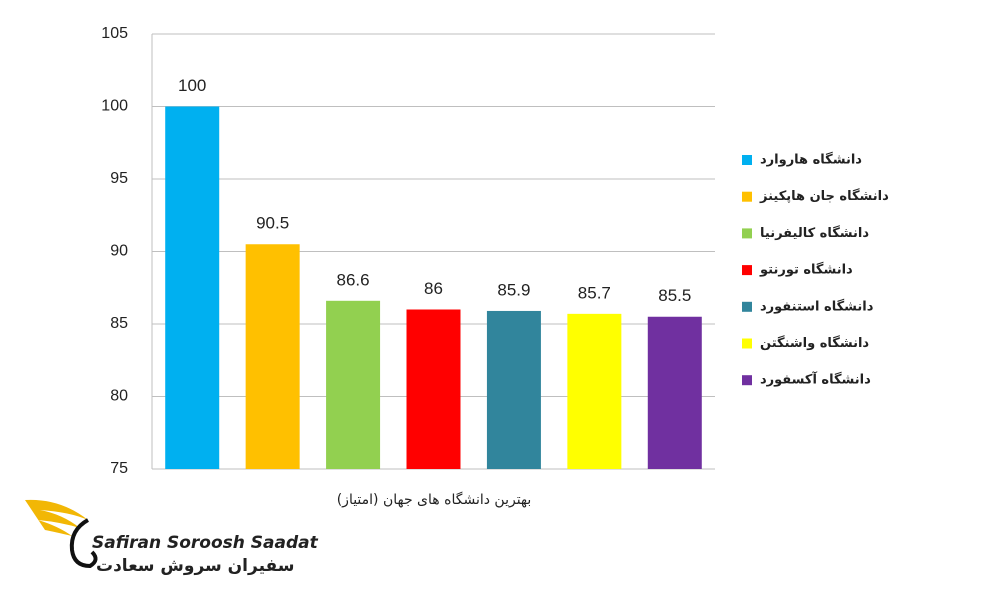 This screenshot has width=1000, height=600. I want to click on legend-label: دانشگاه هاروارد, so click(811, 160).